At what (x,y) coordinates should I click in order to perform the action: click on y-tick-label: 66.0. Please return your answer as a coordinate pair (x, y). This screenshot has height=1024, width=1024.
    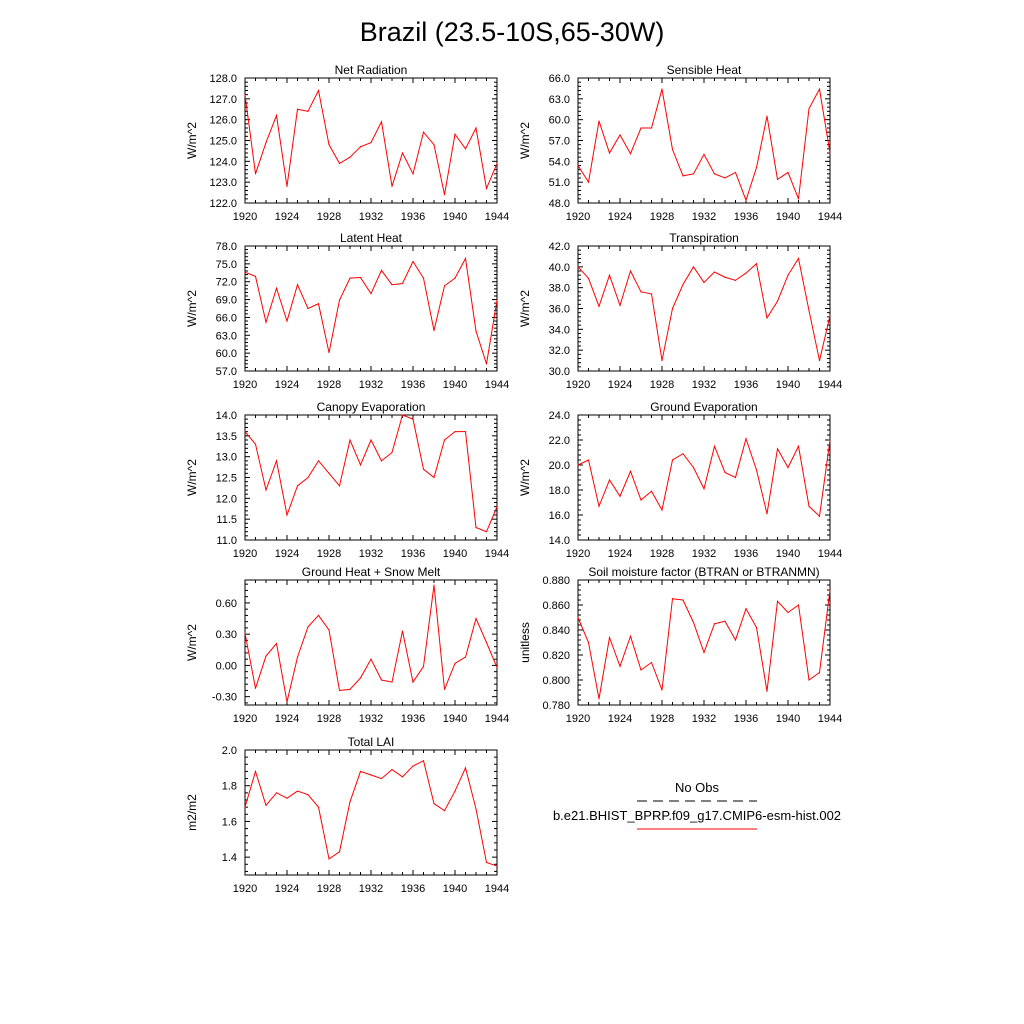
    Looking at the image, I should click on (559, 79).